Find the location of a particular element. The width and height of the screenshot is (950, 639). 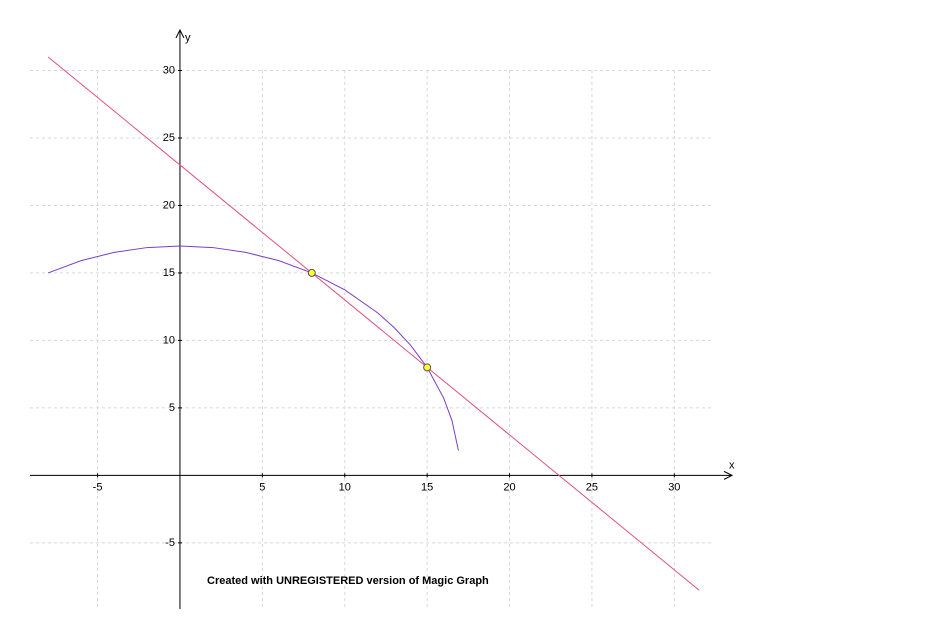

x-tick-label: 25 is located at coordinates (592, 487).